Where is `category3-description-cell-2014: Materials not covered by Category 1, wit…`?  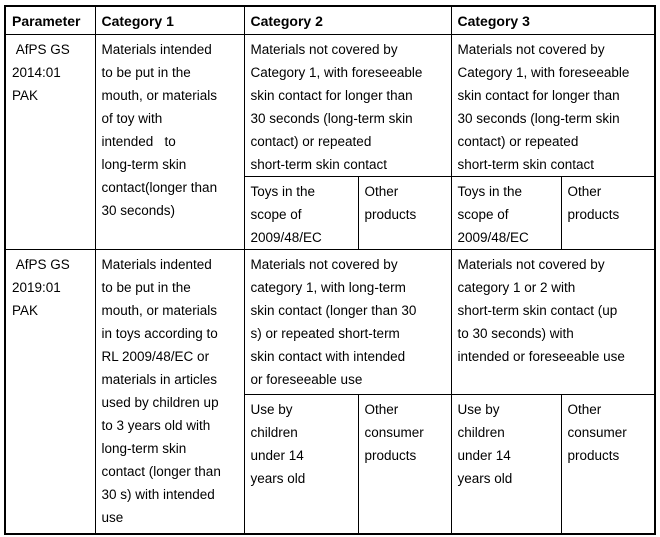
category3-description-cell-2014: Materials not covered by Category 1, wit… is located at coordinates (553, 105).